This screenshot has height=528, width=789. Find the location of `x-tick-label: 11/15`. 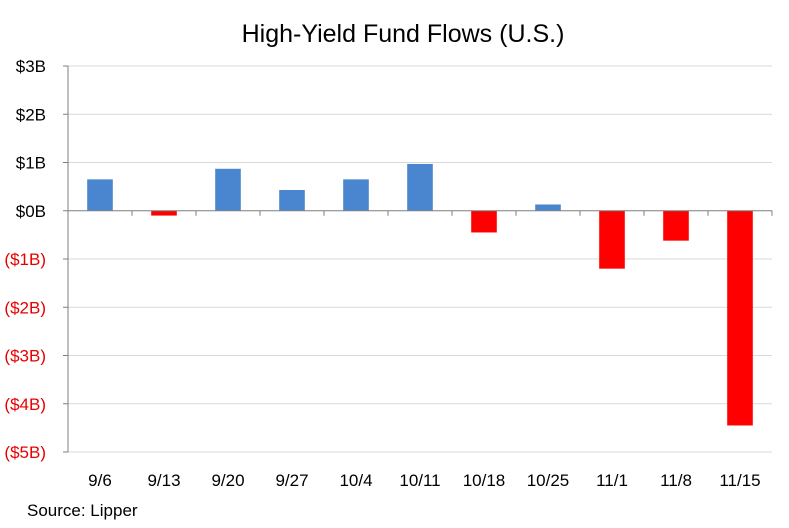

x-tick-label: 11/15 is located at coordinates (739, 480).